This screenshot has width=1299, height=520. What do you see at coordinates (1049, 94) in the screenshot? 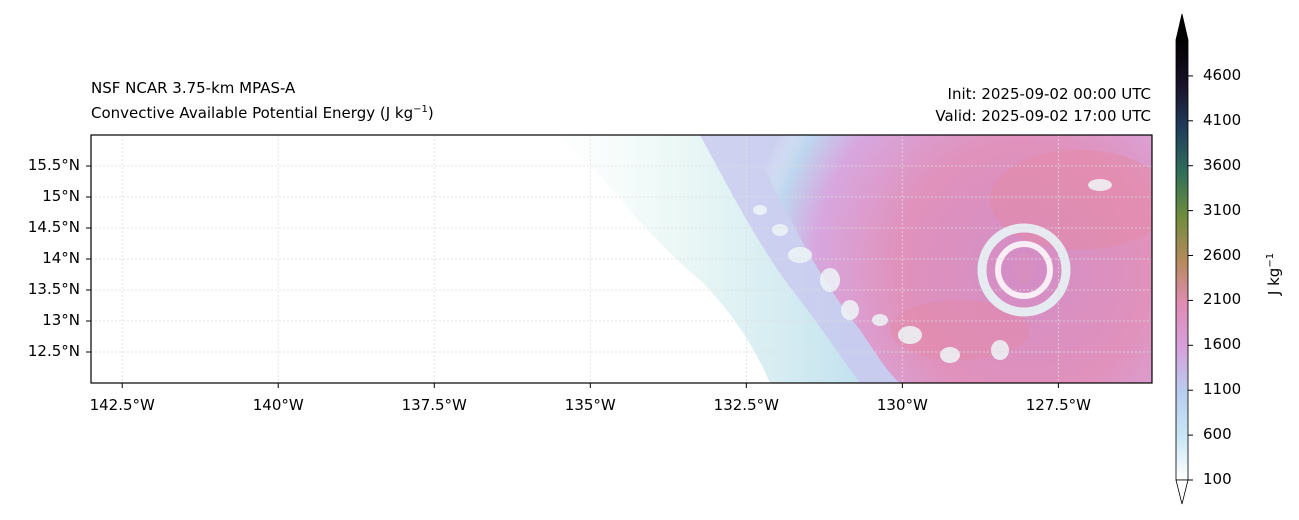
I see `init-time: Init: 2025-09-02 00:00 UTC` at bounding box center [1049, 94].